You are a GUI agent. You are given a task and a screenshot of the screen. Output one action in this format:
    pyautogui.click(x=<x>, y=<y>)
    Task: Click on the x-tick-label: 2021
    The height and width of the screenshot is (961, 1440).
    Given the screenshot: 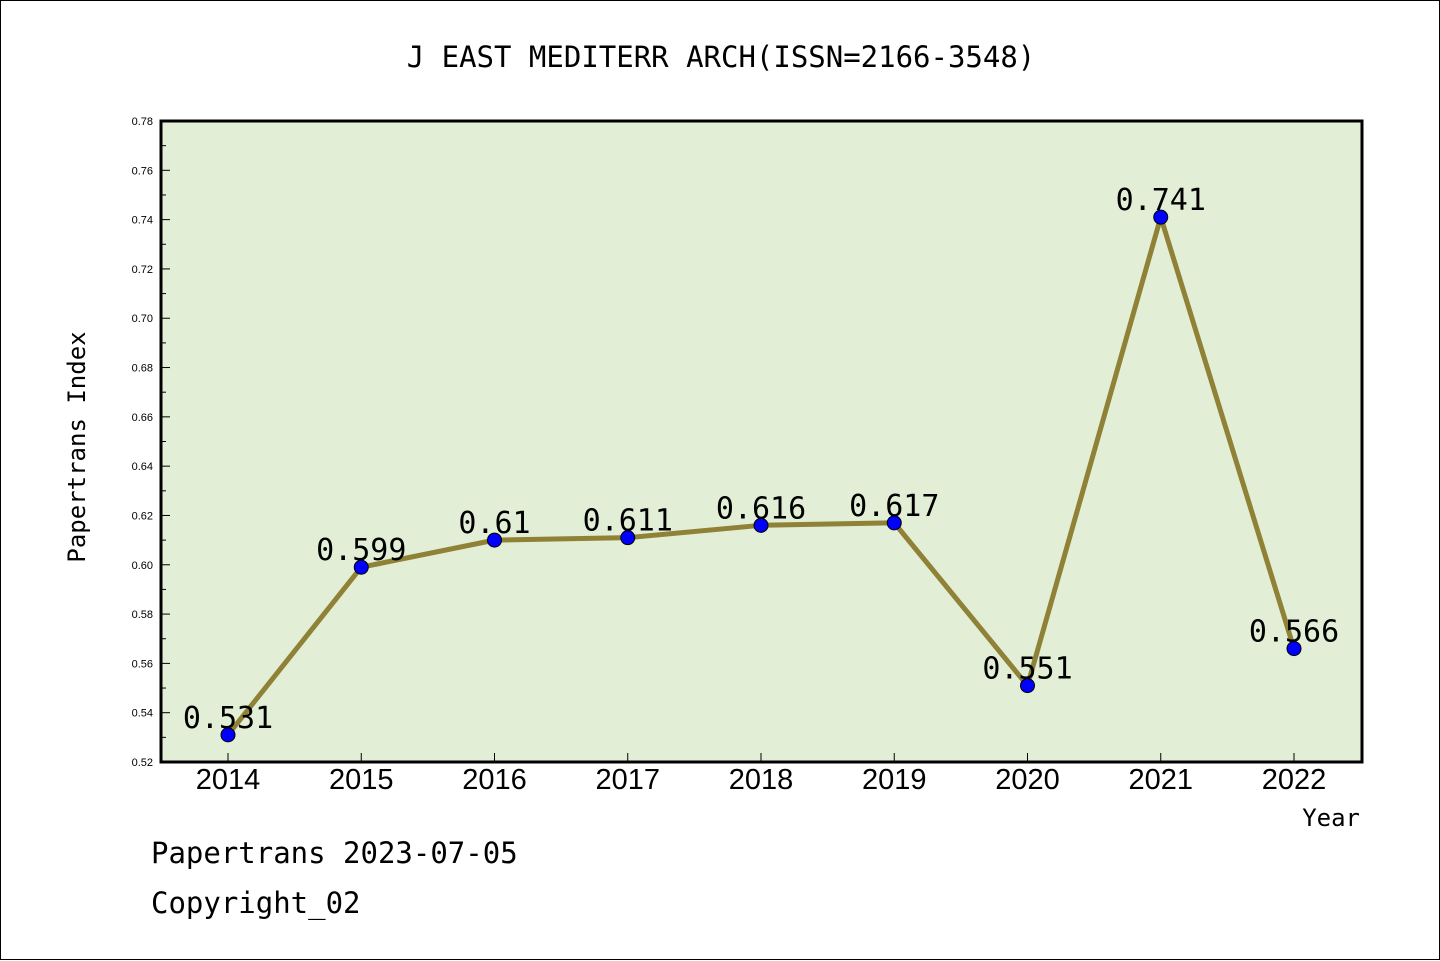 What is the action you would take?
    pyautogui.click(x=1160, y=780)
    